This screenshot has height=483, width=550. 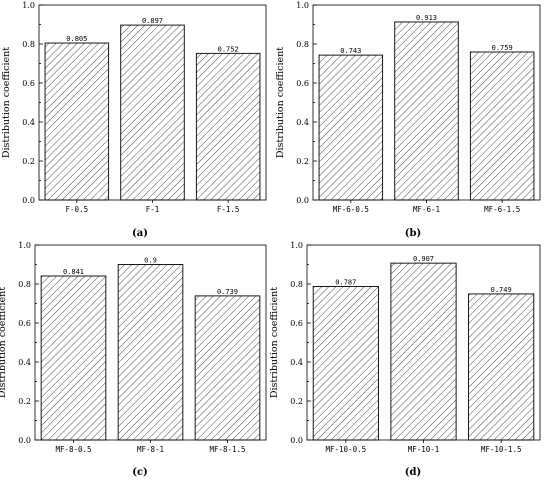 What do you see at coordinates (150, 261) in the screenshot?
I see `bar-value-label: 0.9` at bounding box center [150, 261].